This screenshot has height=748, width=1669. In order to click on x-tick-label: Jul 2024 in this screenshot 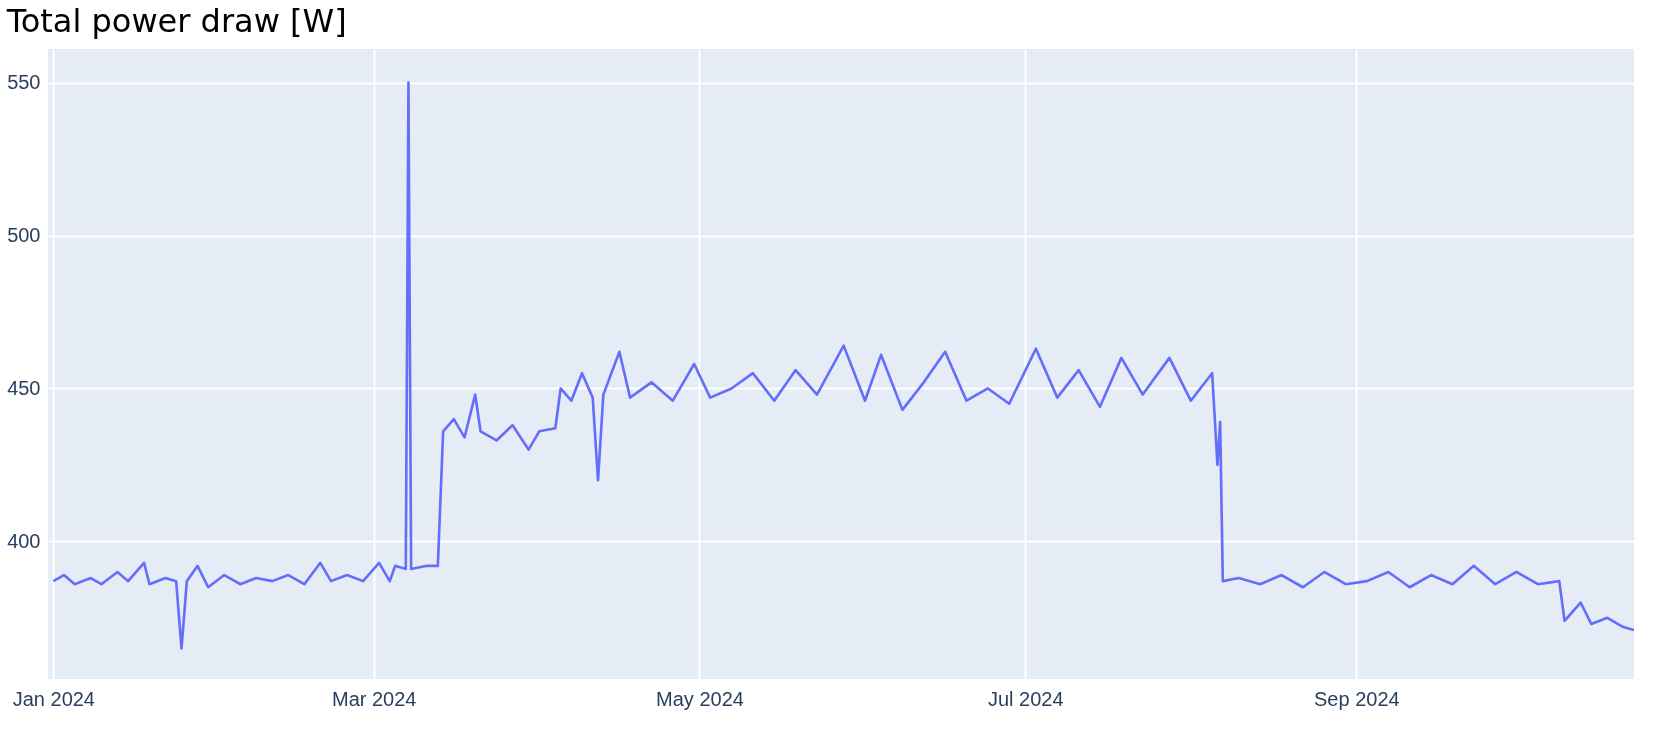, I will do `click(1025, 698)`.